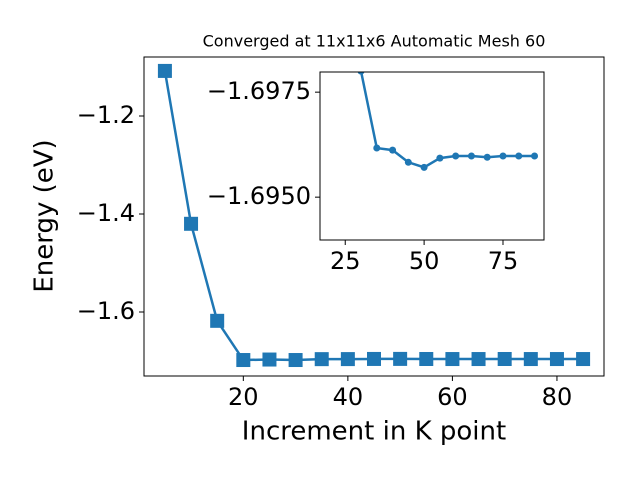 The width and height of the screenshot is (640, 480). What do you see at coordinates (374, 41) in the screenshot?
I see `chart-title: Converged at 11x11x6 Automatic Mesh 60` at bounding box center [374, 41].